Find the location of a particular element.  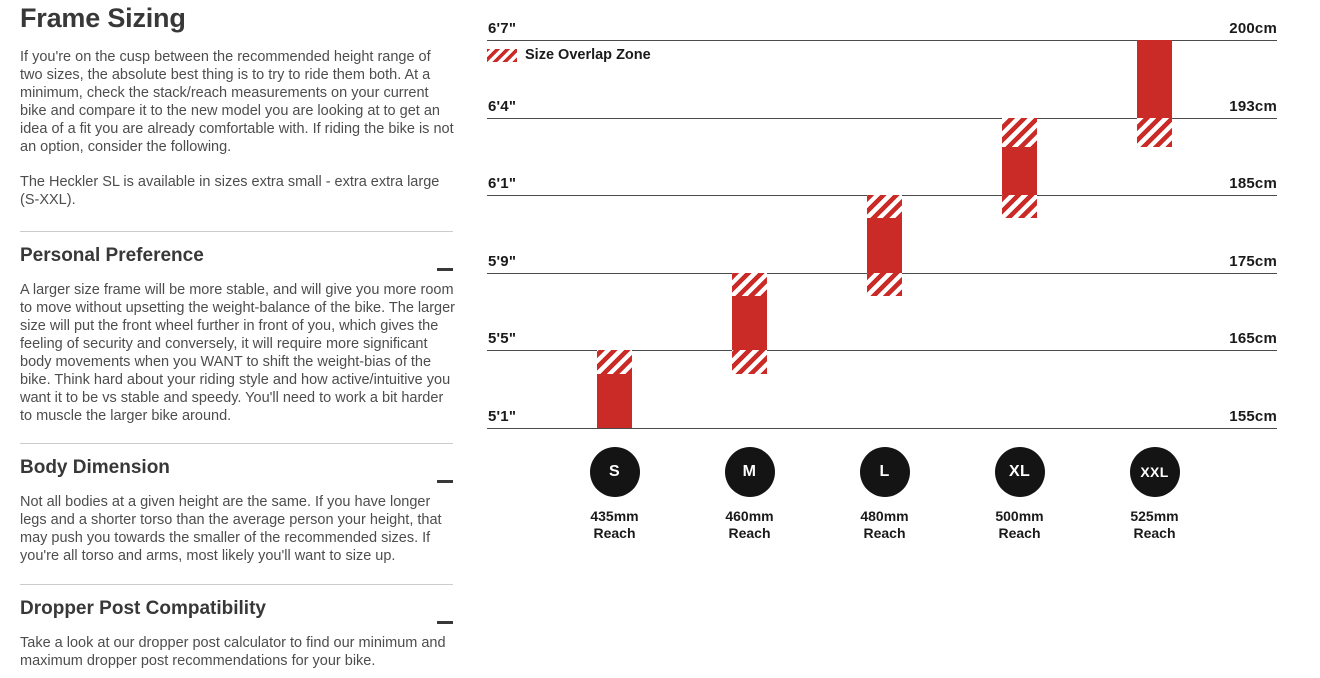

height-label-cm: 200cm is located at coordinates (1253, 28).